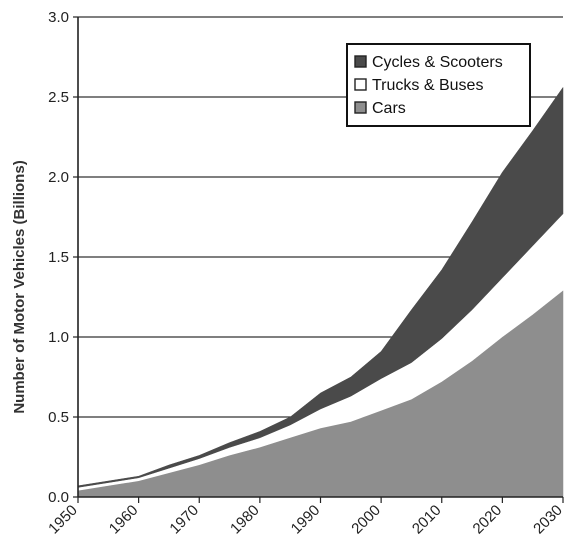 This screenshot has width=564, height=554. What do you see at coordinates (58, 17) in the screenshot?
I see `y-tick-label-6: 3.0` at bounding box center [58, 17].